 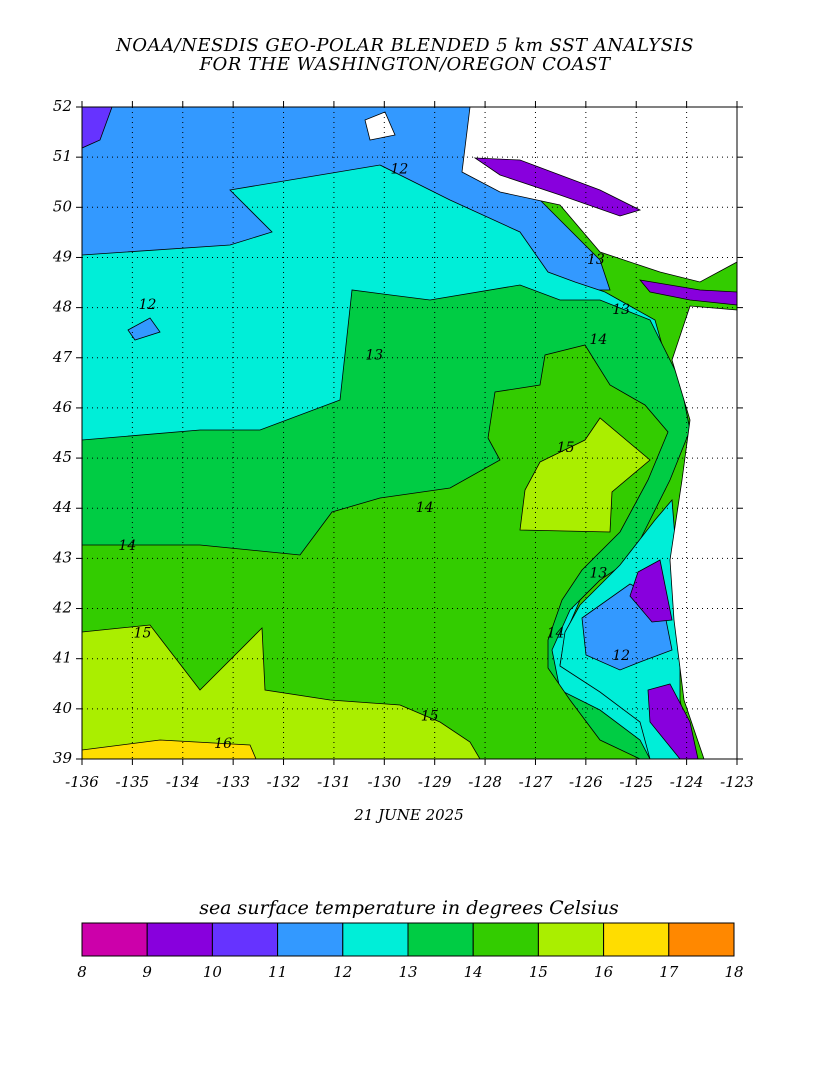 I want to click on lon-tick-label: -133, so click(x=233, y=782).